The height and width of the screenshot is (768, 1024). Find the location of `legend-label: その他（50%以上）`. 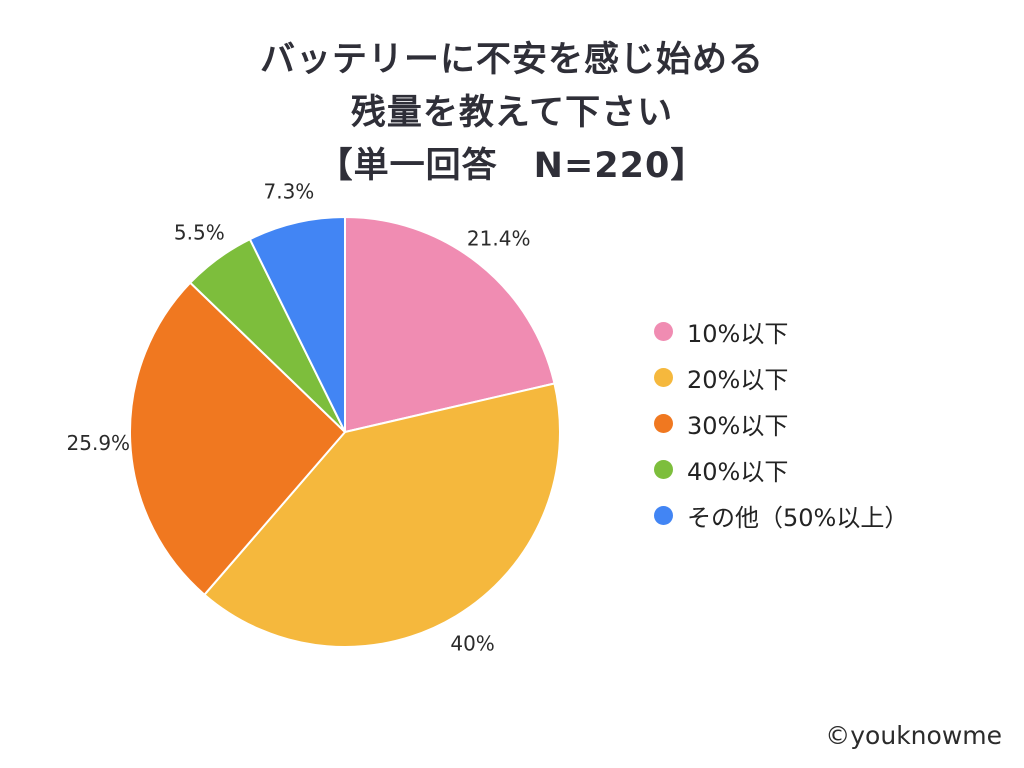

legend-label: その他（50%以上） is located at coordinates (798, 517).